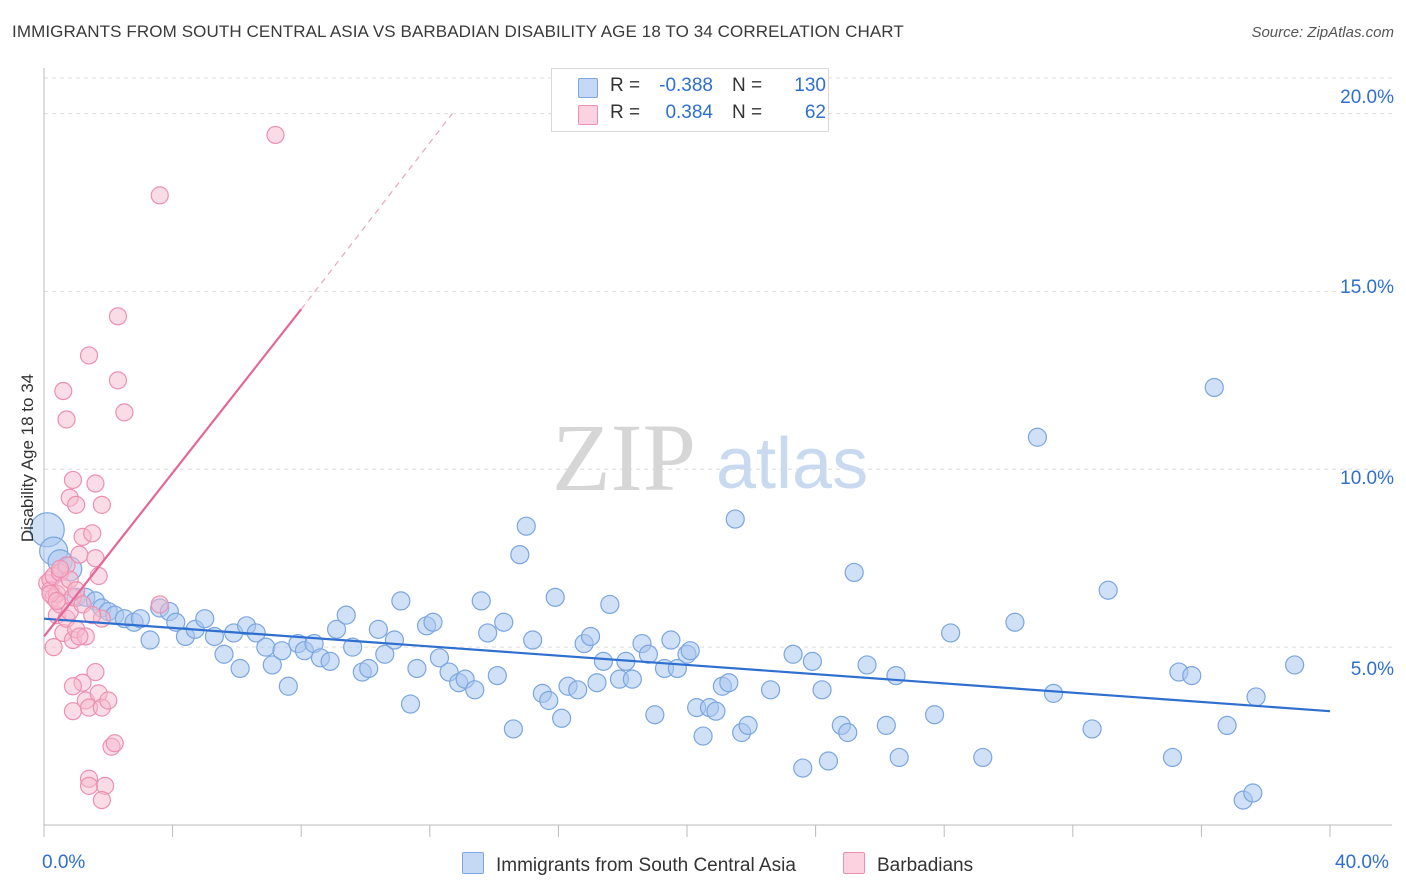 The height and width of the screenshot is (892, 1406). What do you see at coordinates (854, 863) in the screenshot?
I see `bottom-legend-swatch-pink` at bounding box center [854, 863].